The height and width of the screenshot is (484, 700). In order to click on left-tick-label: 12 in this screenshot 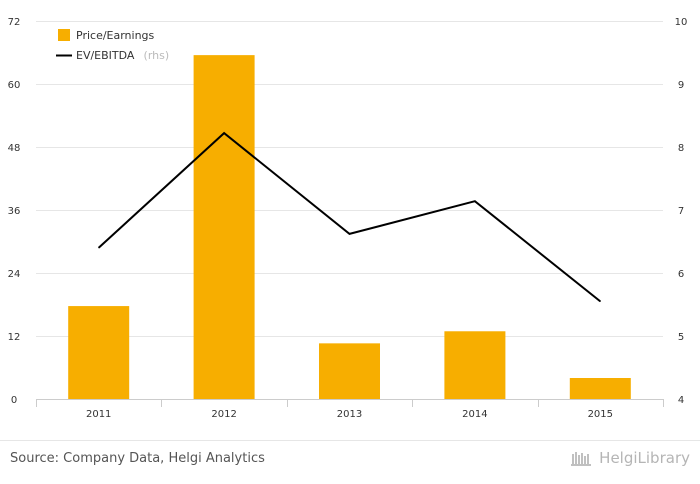, I will do `click(14, 337)`.